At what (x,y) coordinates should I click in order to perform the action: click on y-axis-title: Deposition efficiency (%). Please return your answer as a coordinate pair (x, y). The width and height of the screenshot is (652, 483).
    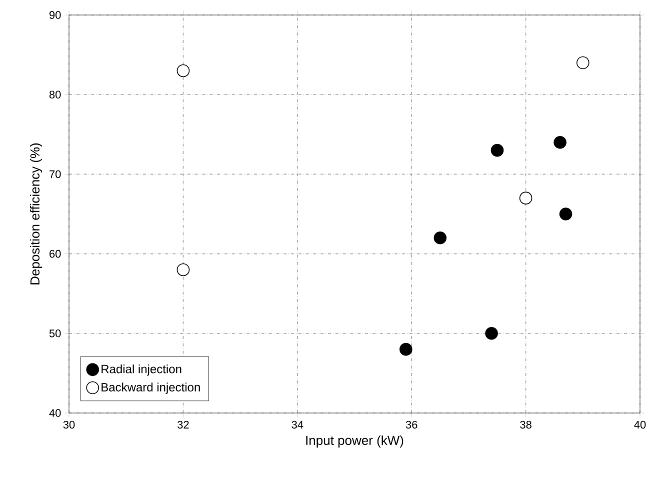
    Looking at the image, I should click on (36, 213).